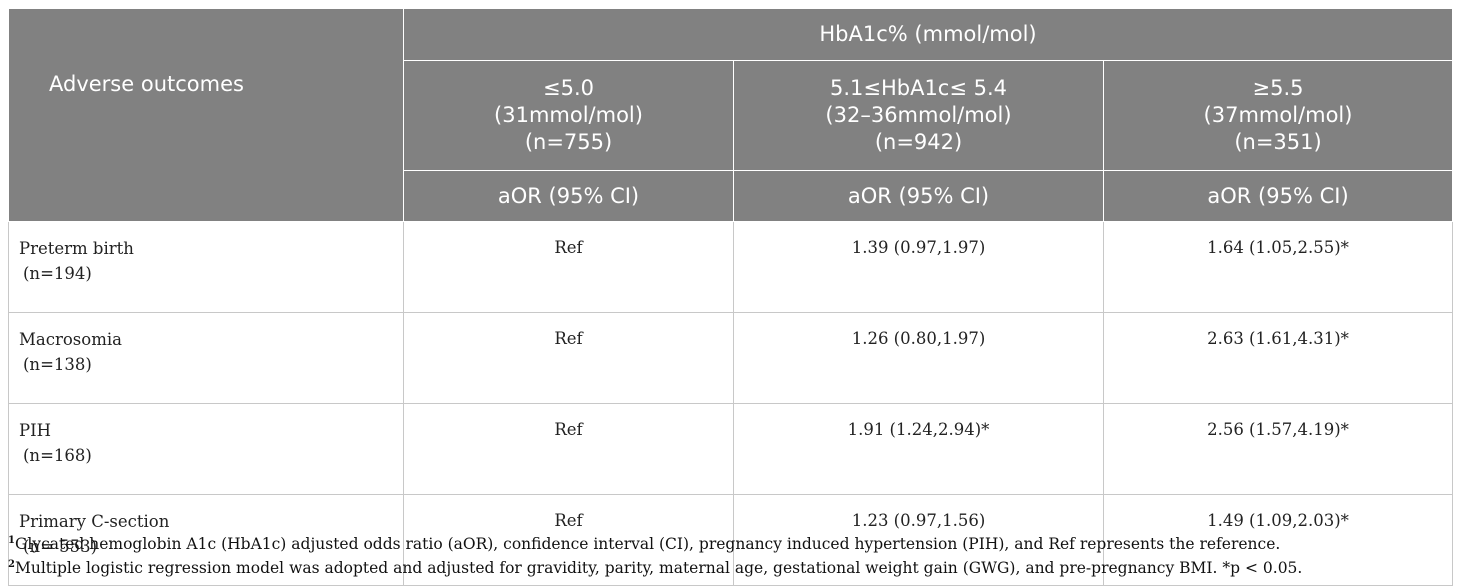  I want to click on hba1c-group-header: HbA1c% (mmol/mol), so click(928, 34).